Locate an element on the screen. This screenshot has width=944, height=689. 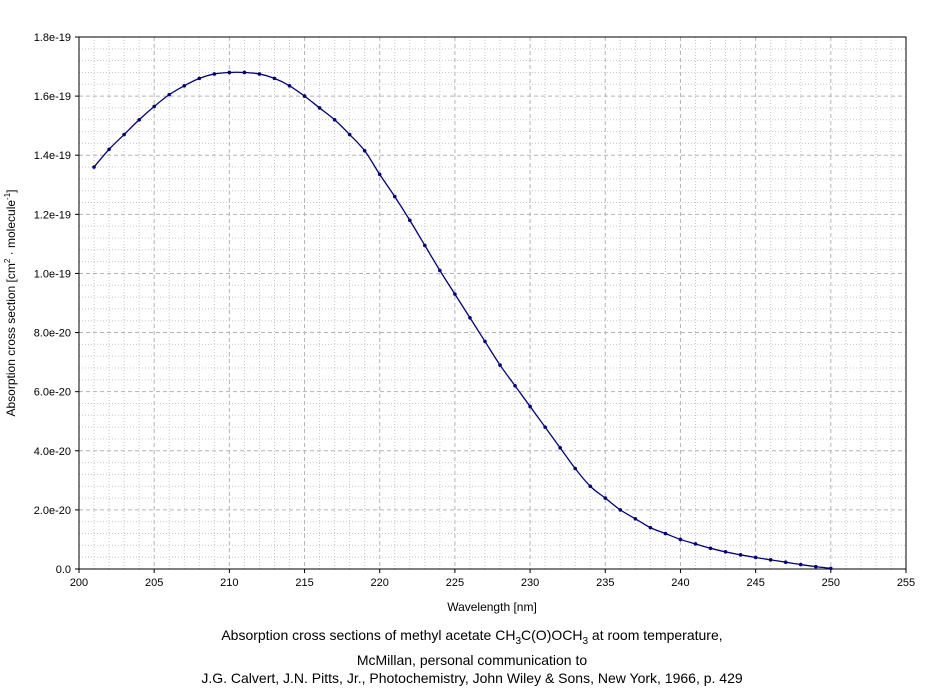
x-tick-label: 215 is located at coordinates (304, 583).